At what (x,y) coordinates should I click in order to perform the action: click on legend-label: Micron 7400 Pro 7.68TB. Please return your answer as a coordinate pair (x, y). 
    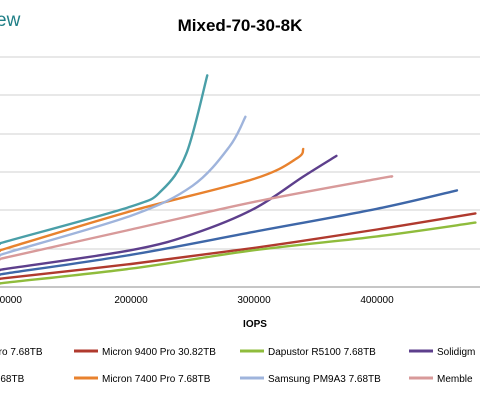
    Looking at the image, I should click on (156, 379).